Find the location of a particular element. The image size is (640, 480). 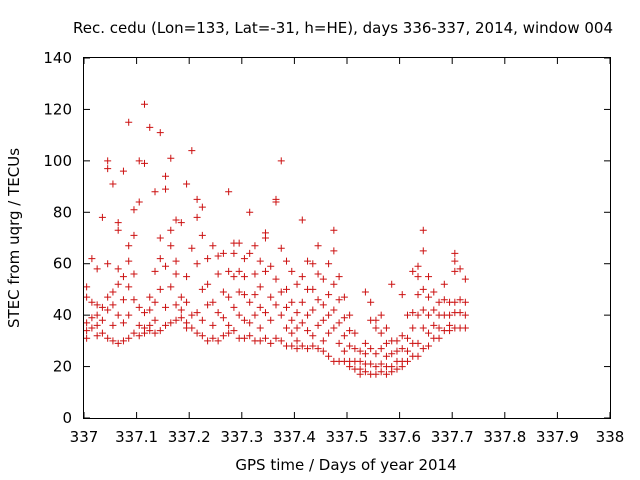

x-tick-label: 337.9 is located at coordinates (557, 437).